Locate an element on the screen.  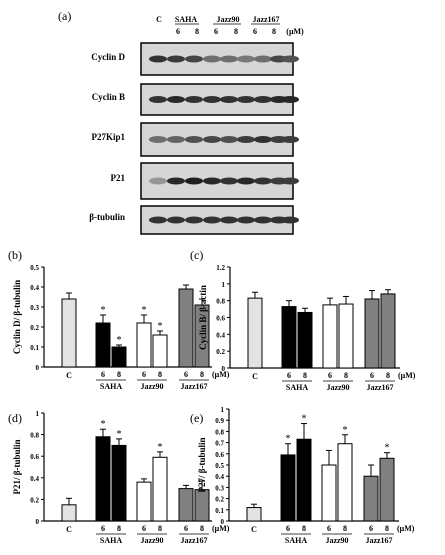
blot-label-p21: P21 is located at coordinates (118, 178).